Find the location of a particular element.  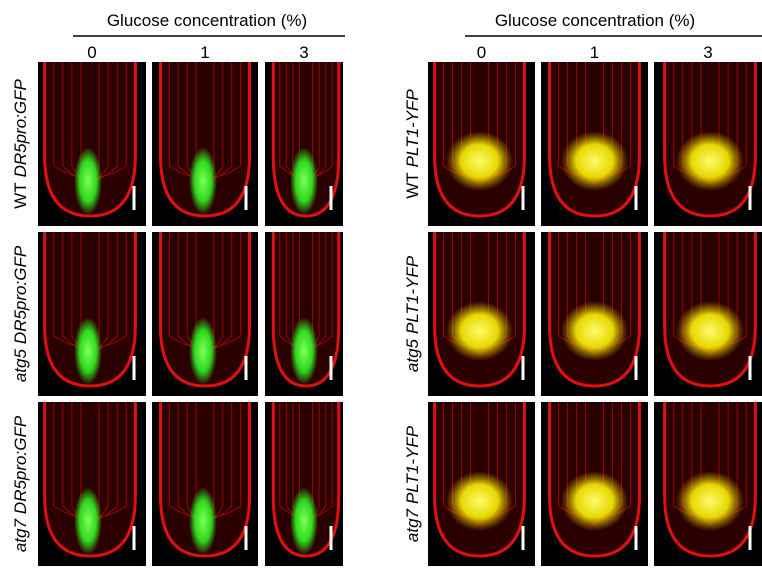

row-label: atg5 DR5pro:GFP is located at coordinates (20, 313).